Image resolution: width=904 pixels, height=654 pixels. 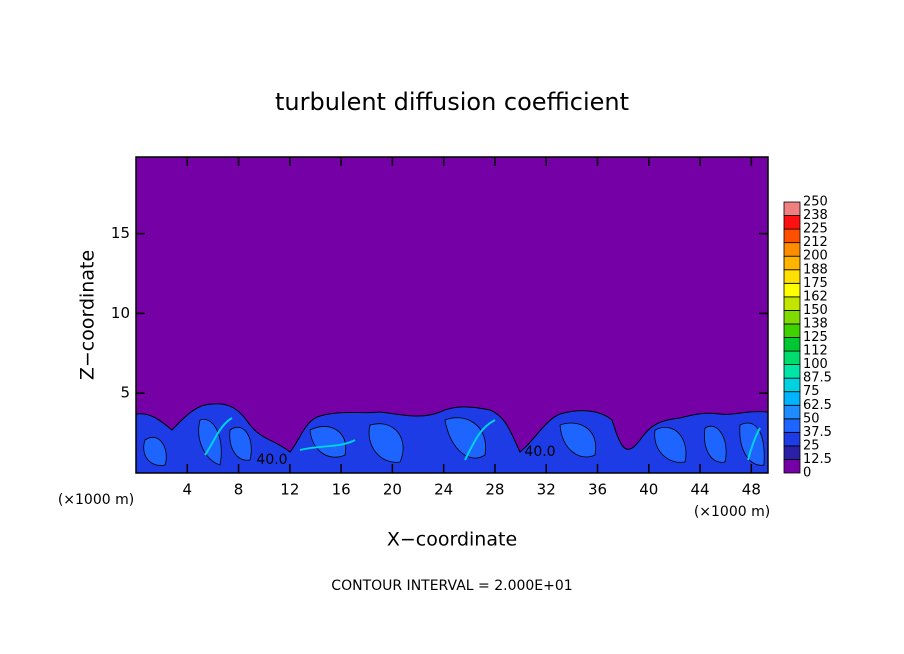 I want to click on x-tick-label: 44, so click(x=700, y=490).